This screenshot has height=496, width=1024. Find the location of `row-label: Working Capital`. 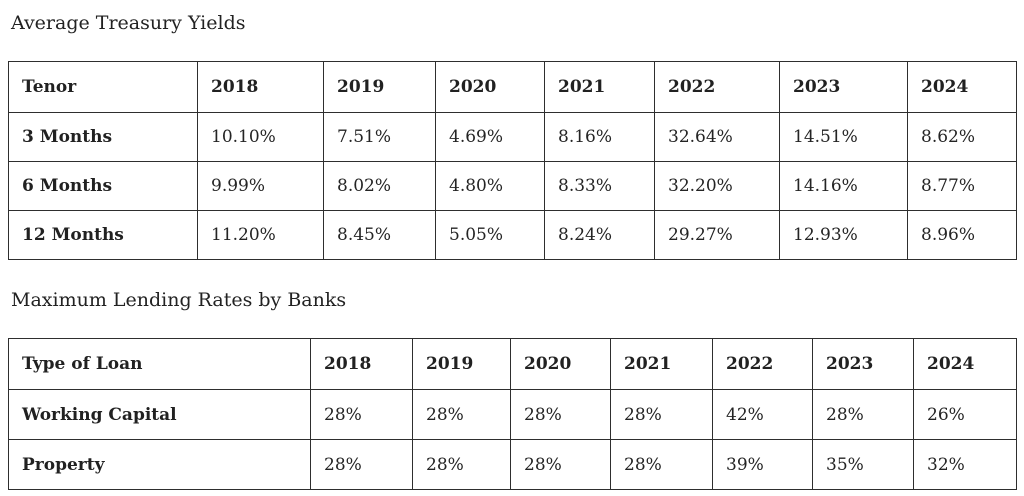

row-label: Working Capital is located at coordinates (159, 414).